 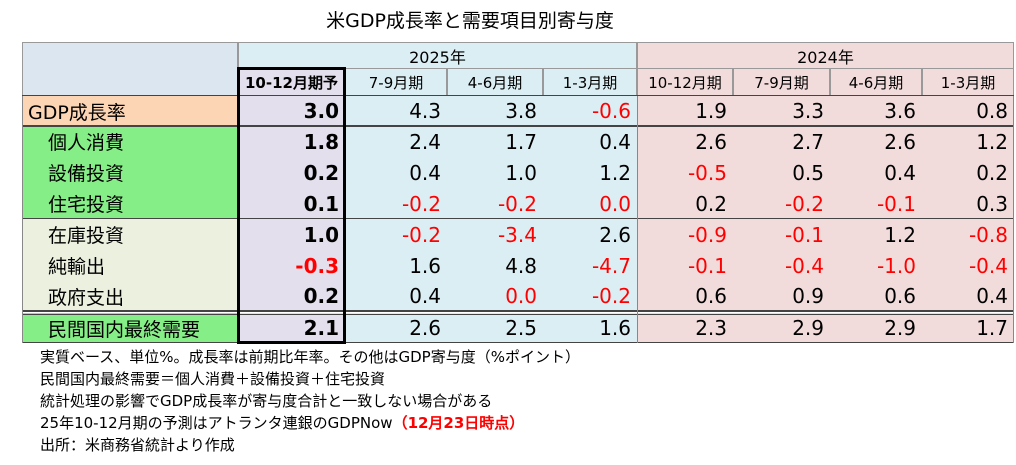 What do you see at coordinates (291, 111) in the screenshot?
I see `value-cell: 3.0` at bounding box center [291, 111].